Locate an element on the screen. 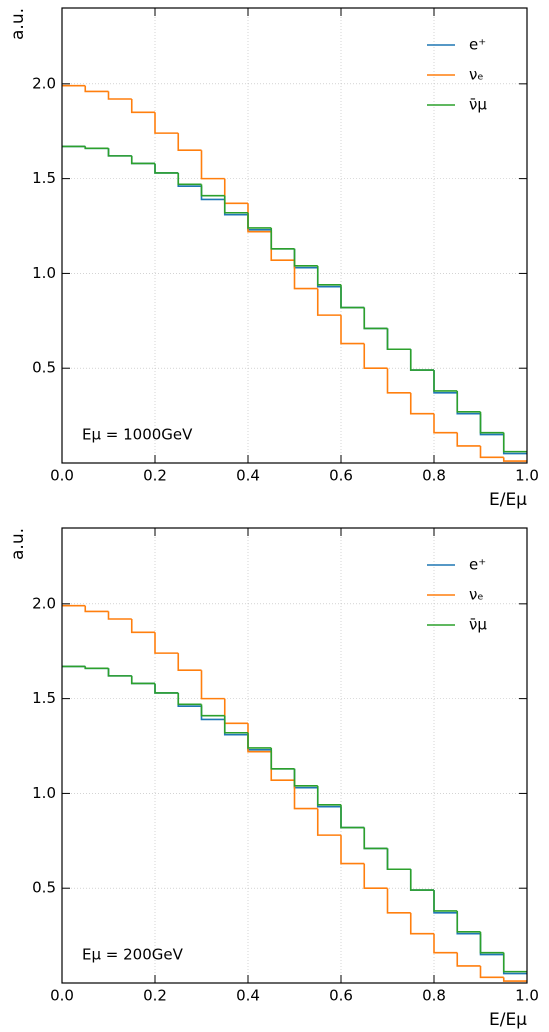  annotation: Eμ = 200GeV is located at coordinates (133, 955).